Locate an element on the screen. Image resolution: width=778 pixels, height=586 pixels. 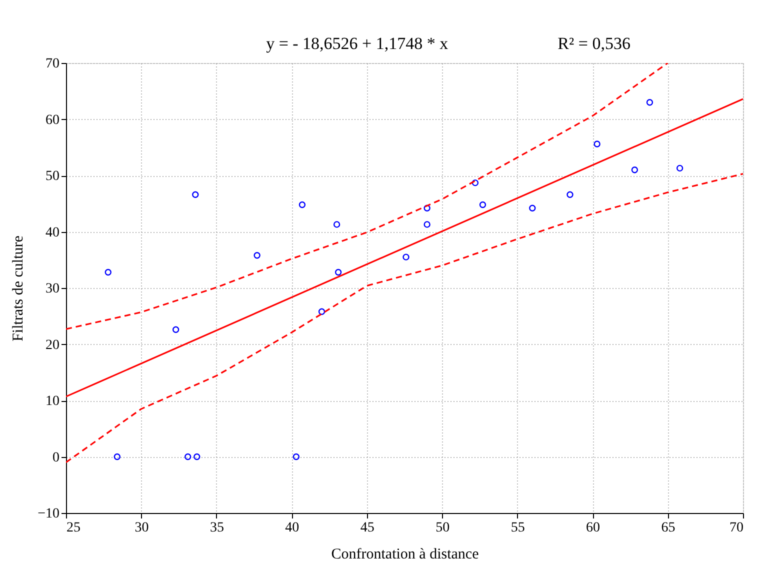
y-tick-label: 0 is located at coordinates (56, 458).